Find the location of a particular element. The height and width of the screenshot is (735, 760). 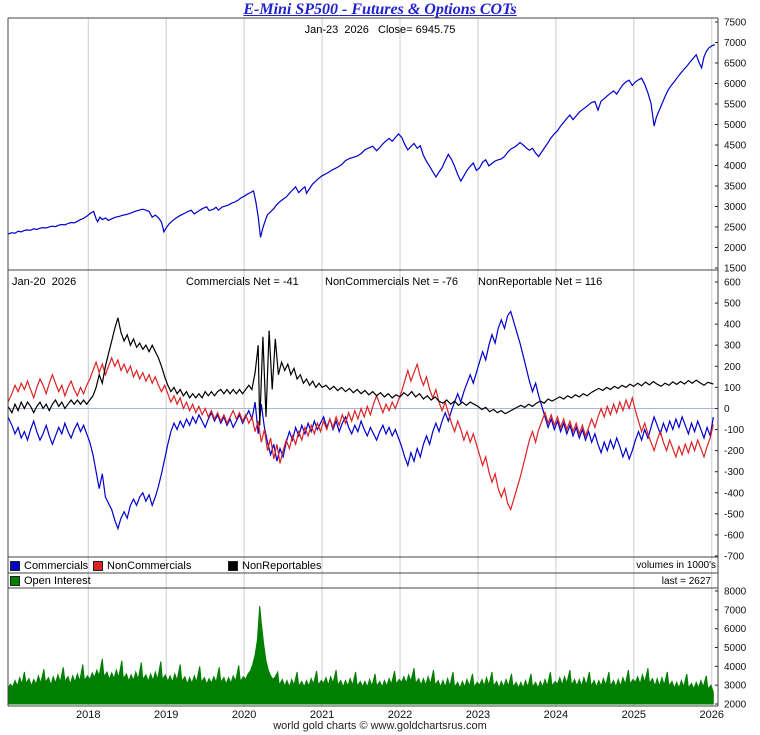

volumes-note: volumes in 1000's is located at coordinates (676, 565).